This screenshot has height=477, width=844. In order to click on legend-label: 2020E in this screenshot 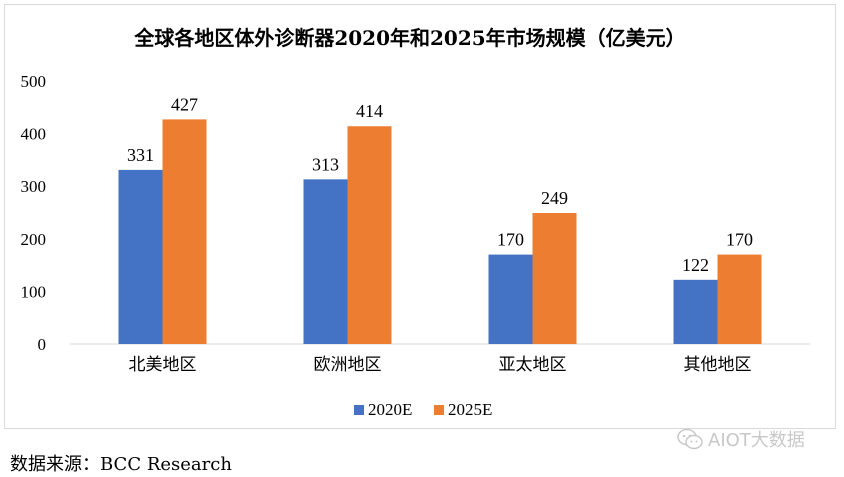, I will do `click(390, 409)`.